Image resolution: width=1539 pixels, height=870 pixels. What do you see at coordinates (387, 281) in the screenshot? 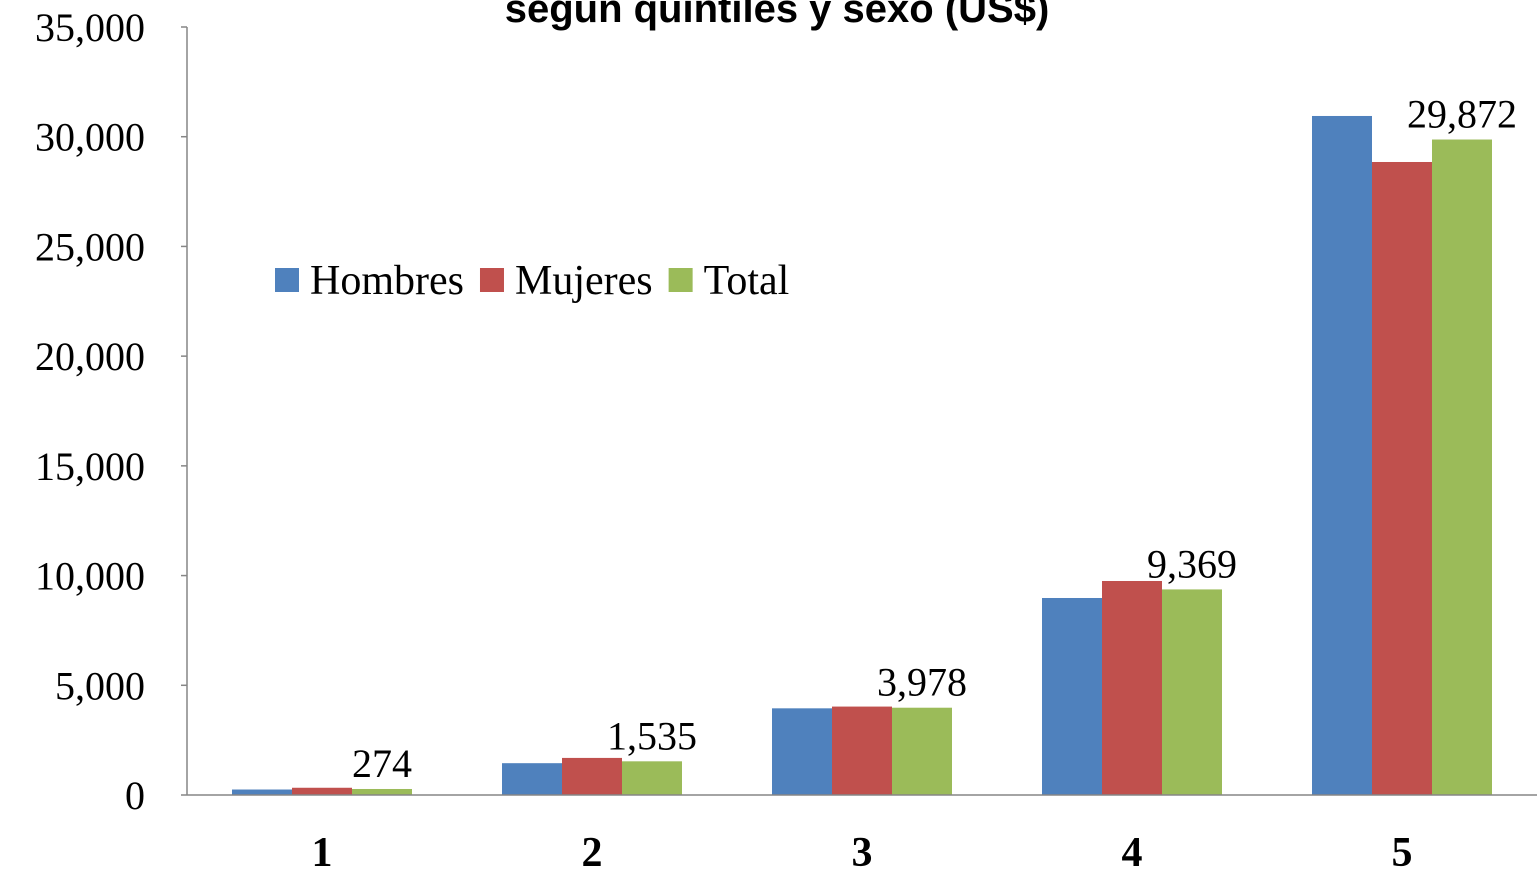
I see `legend-label: Hombres` at bounding box center [387, 281].